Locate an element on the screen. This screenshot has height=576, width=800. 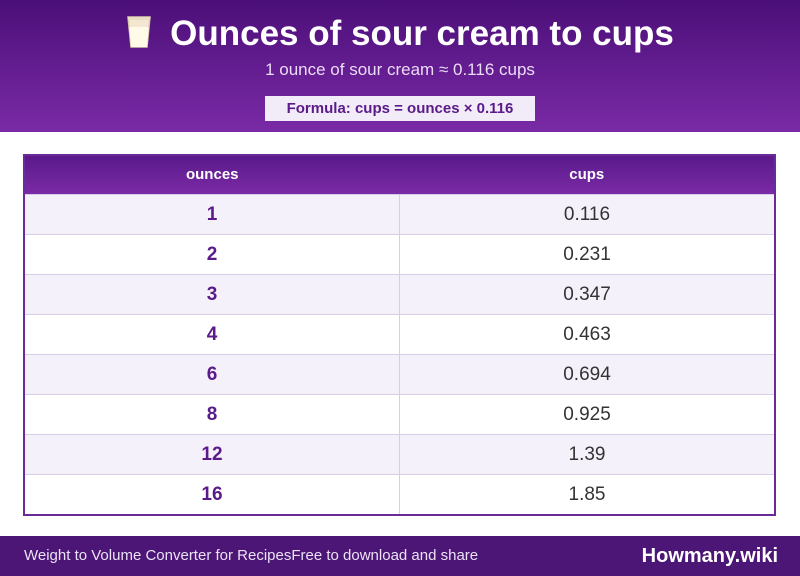
brand-logo-text: Howmany.wiki is located at coordinates (709, 556).